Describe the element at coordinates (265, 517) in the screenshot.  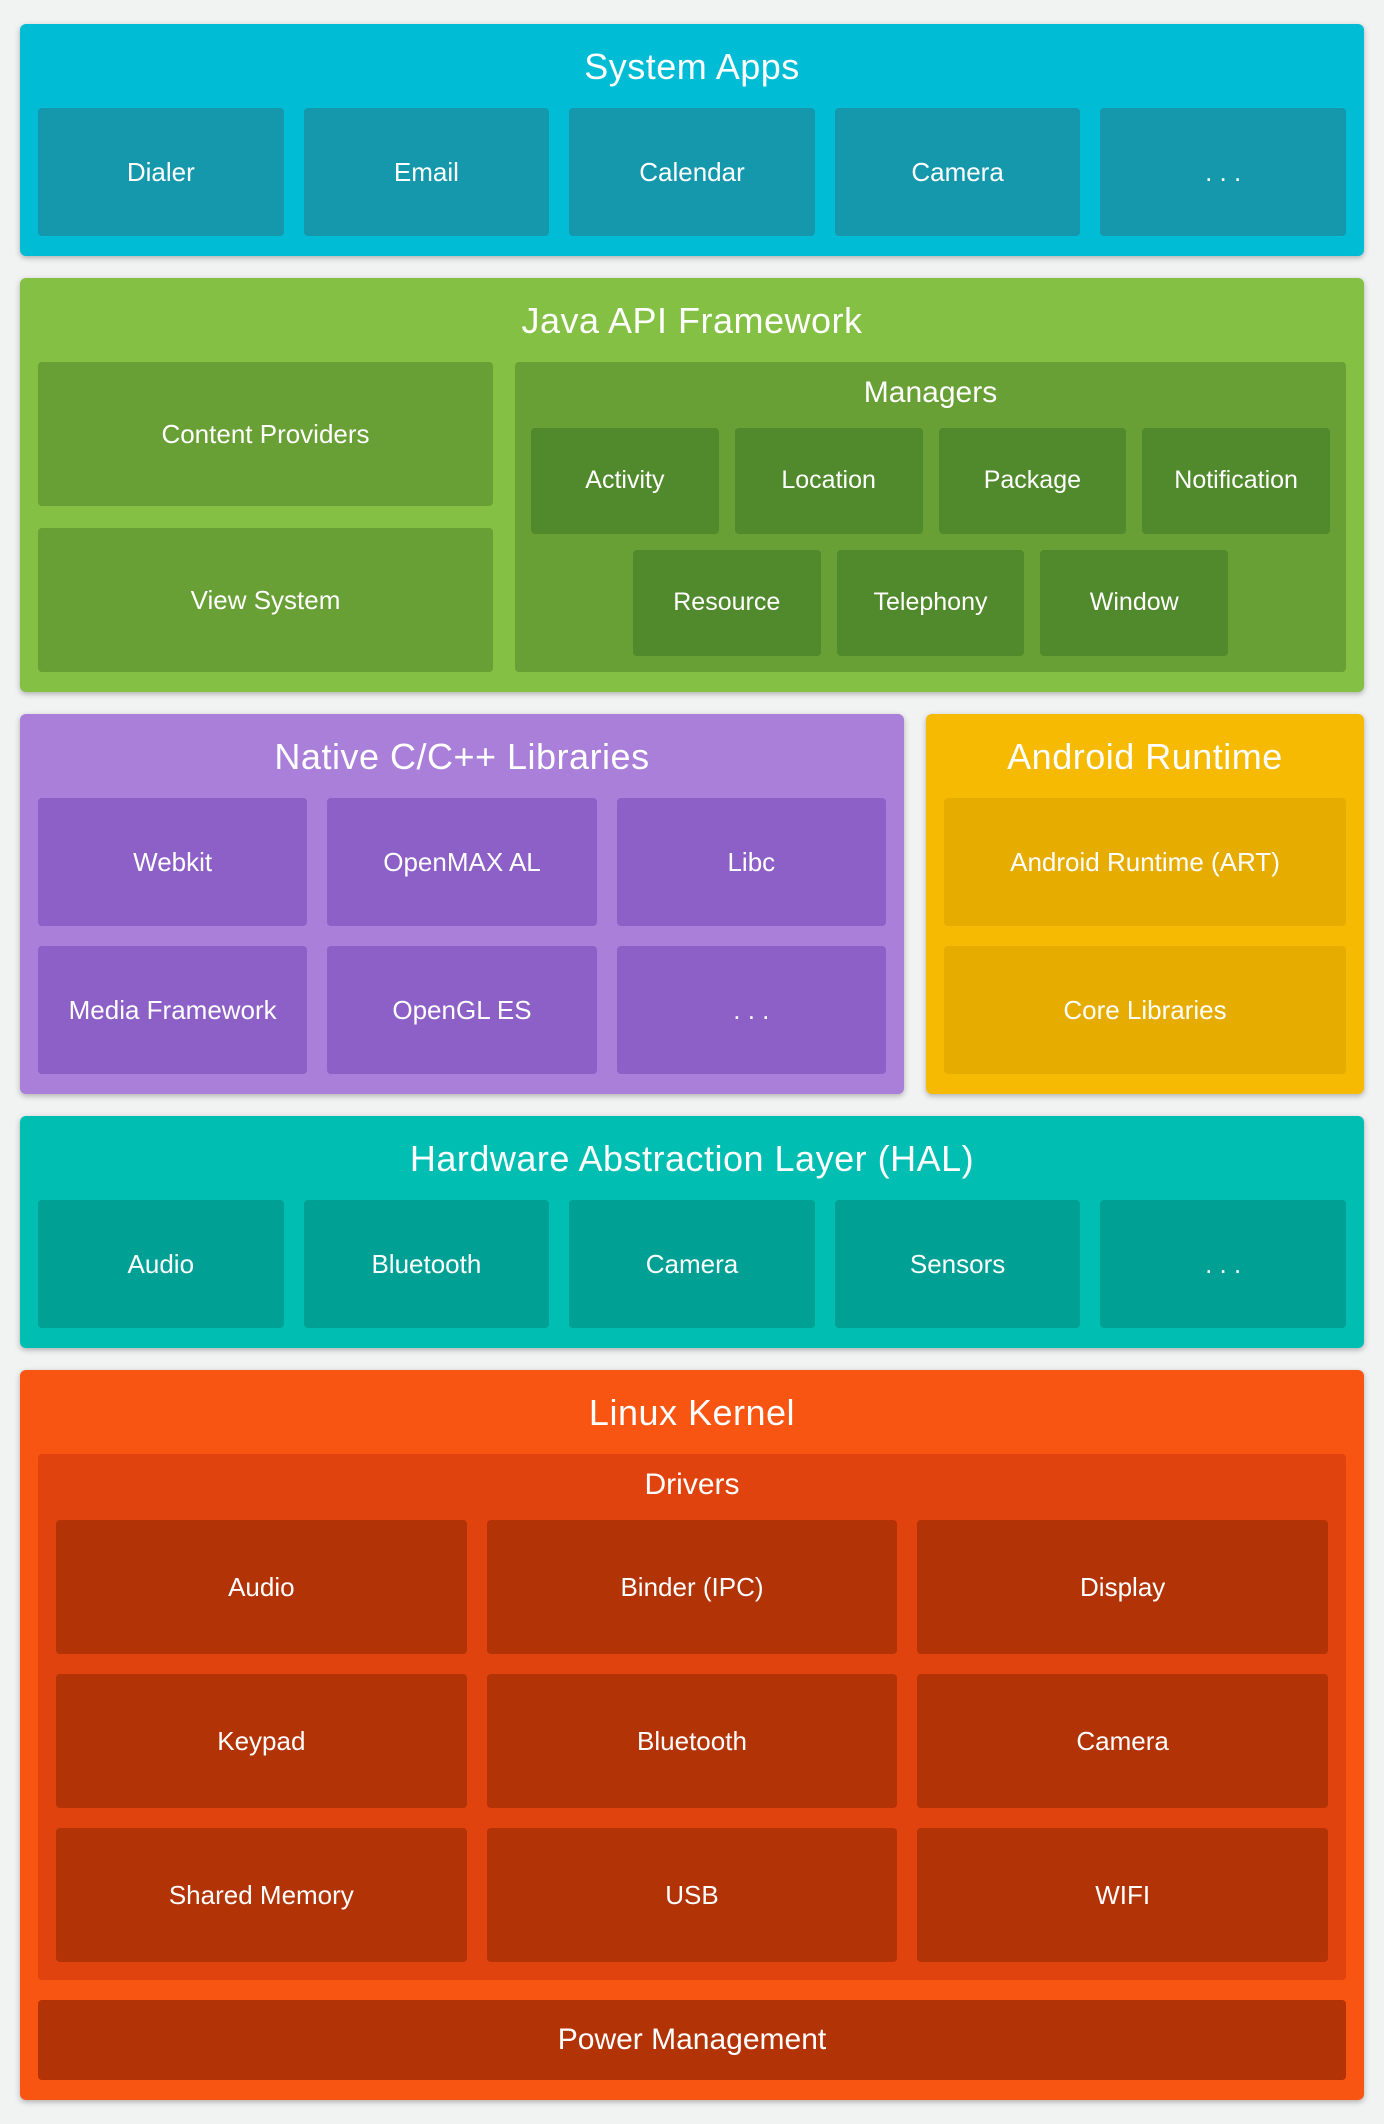
I see `java-api-left-column: Content Providers View System` at that location.